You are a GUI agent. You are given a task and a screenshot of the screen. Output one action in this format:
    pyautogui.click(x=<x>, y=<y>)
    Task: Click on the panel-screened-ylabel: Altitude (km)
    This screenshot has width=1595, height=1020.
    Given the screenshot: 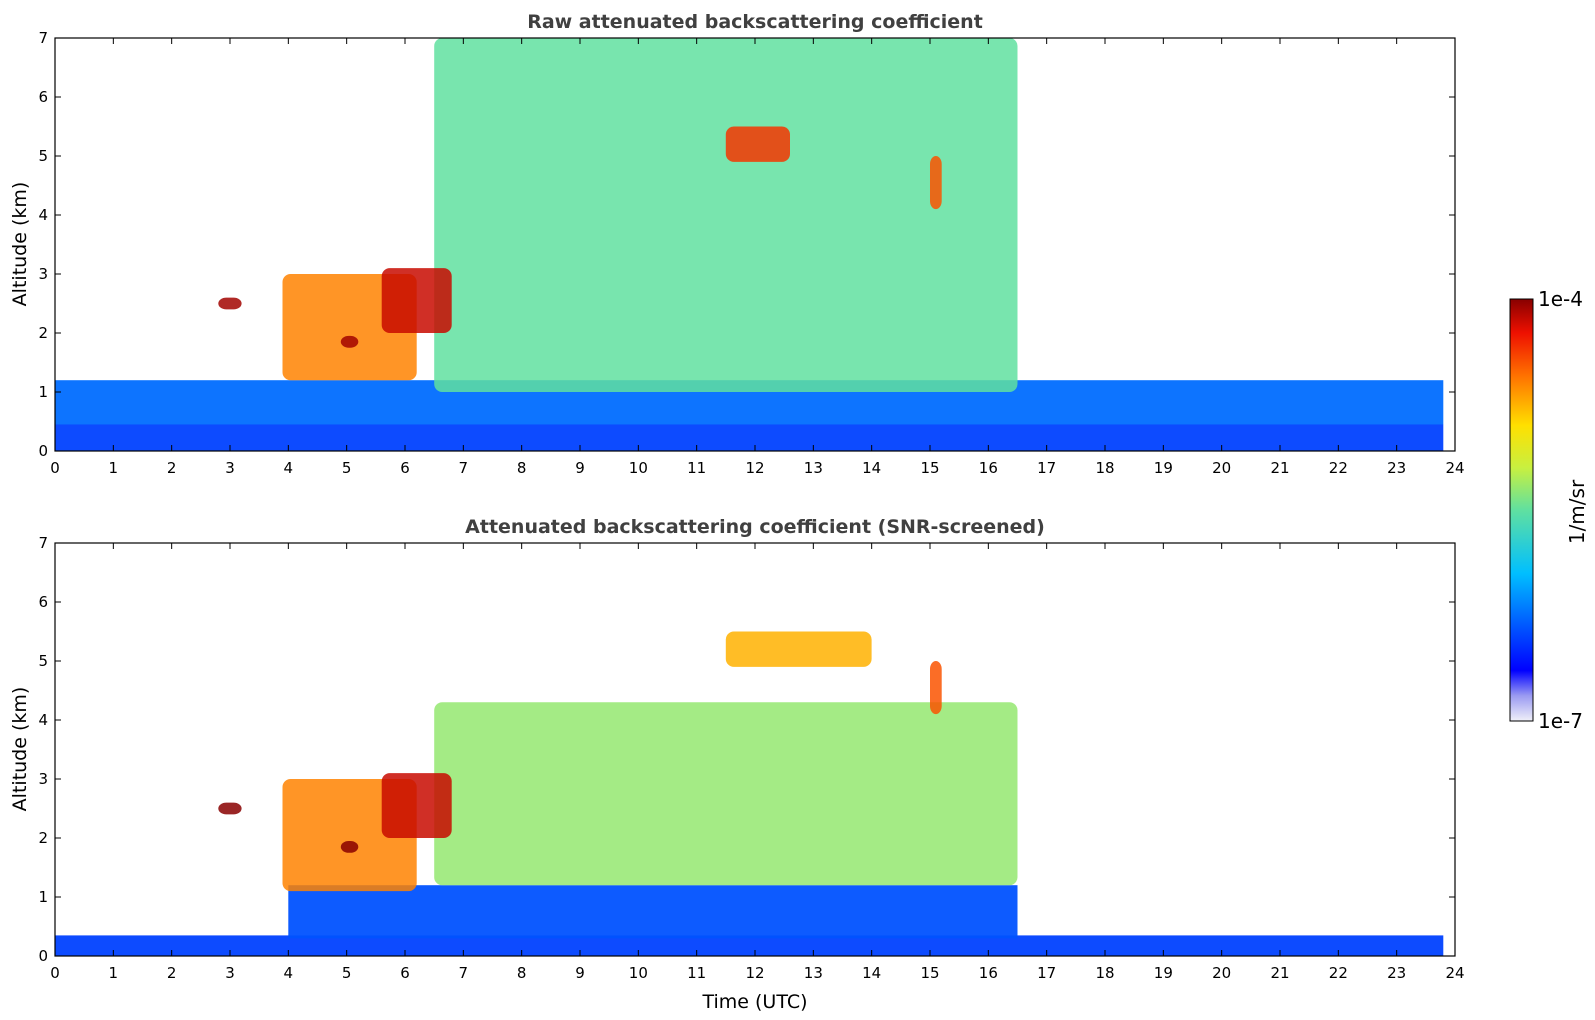 What is the action you would take?
    pyautogui.click(x=20, y=749)
    